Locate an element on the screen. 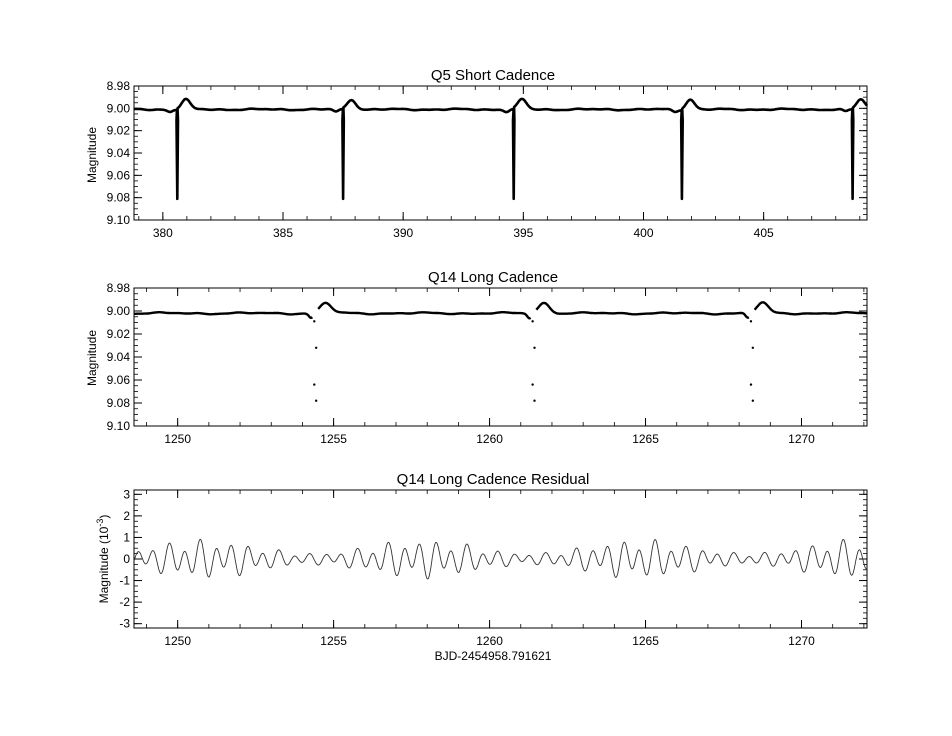 The height and width of the screenshot is (736, 952). panel2-title: Q14 Long Cadence is located at coordinates (493, 277).